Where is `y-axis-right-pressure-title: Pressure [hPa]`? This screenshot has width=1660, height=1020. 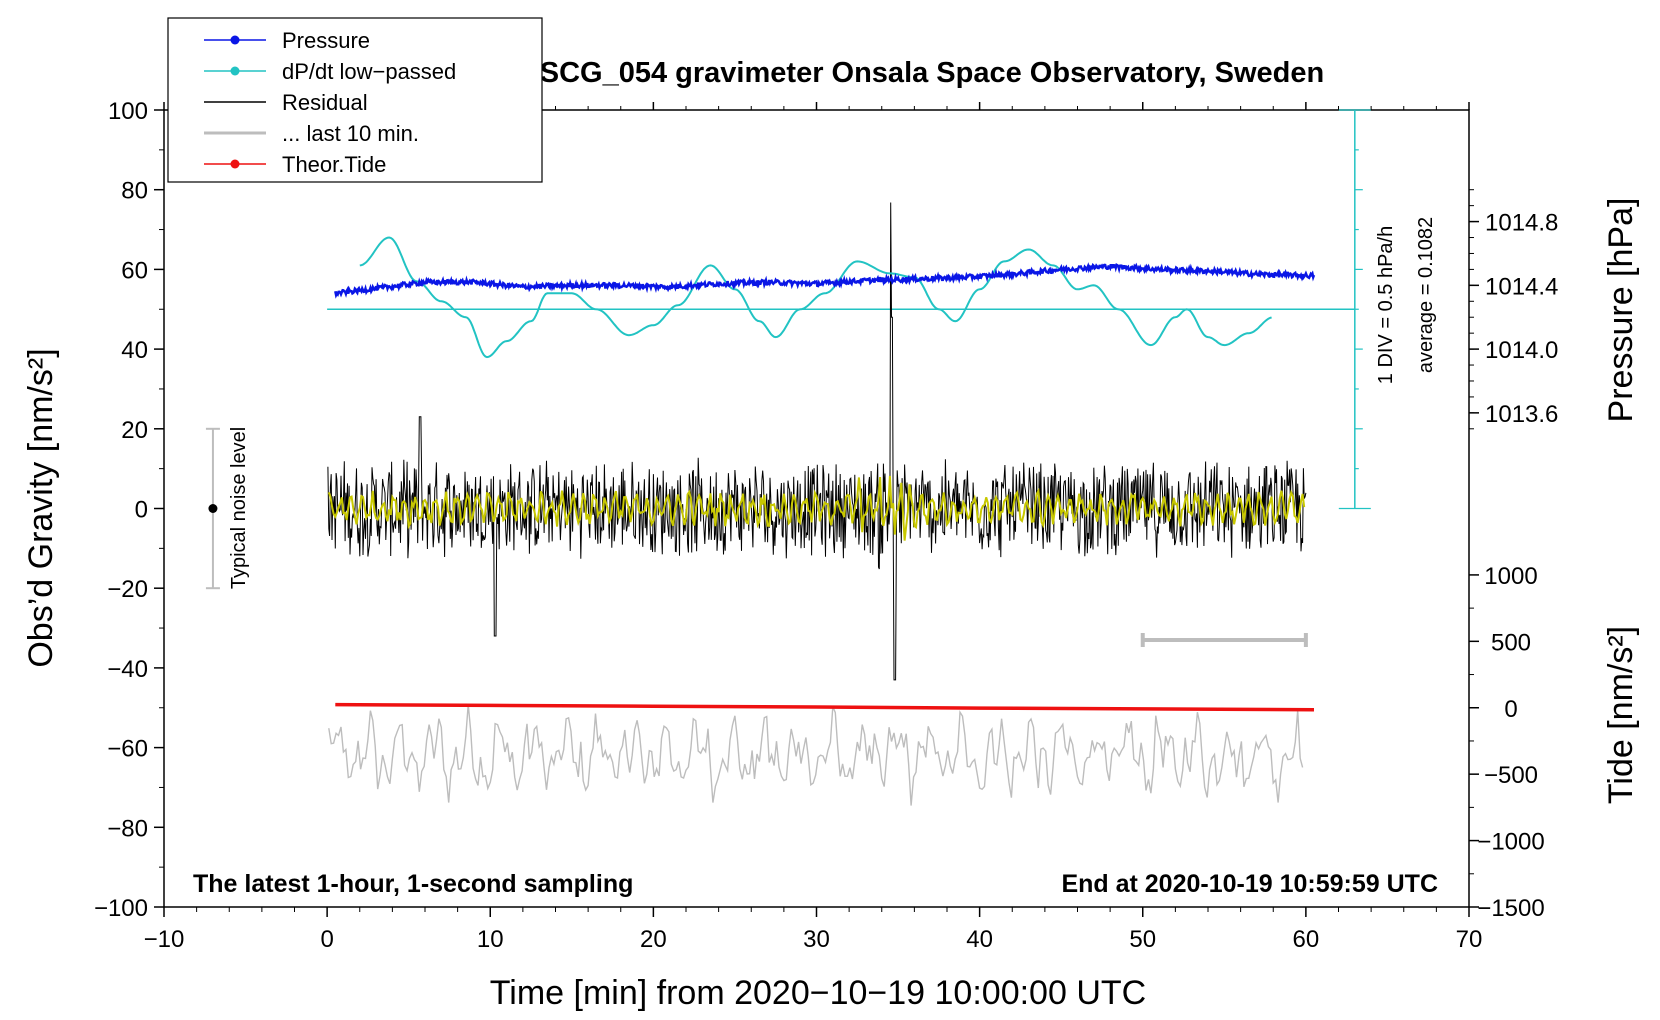 y-axis-right-pressure-title: Pressure [hPa] is located at coordinates (1621, 310).